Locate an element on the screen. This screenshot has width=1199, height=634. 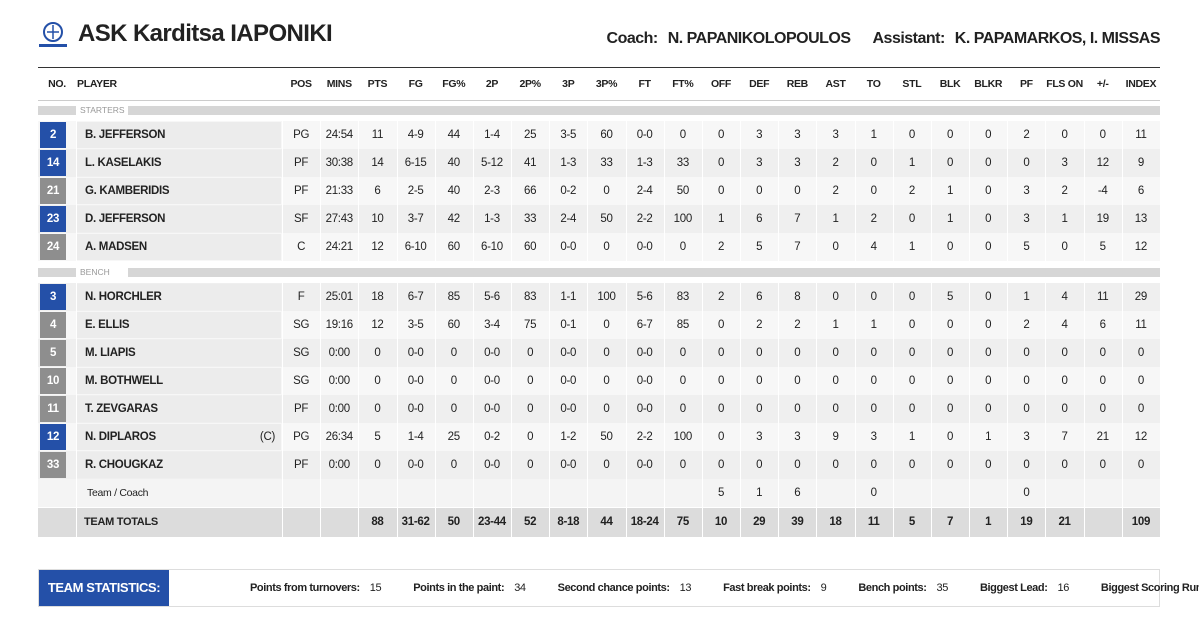
jersey-number: 24 is located at coordinates (53, 247).